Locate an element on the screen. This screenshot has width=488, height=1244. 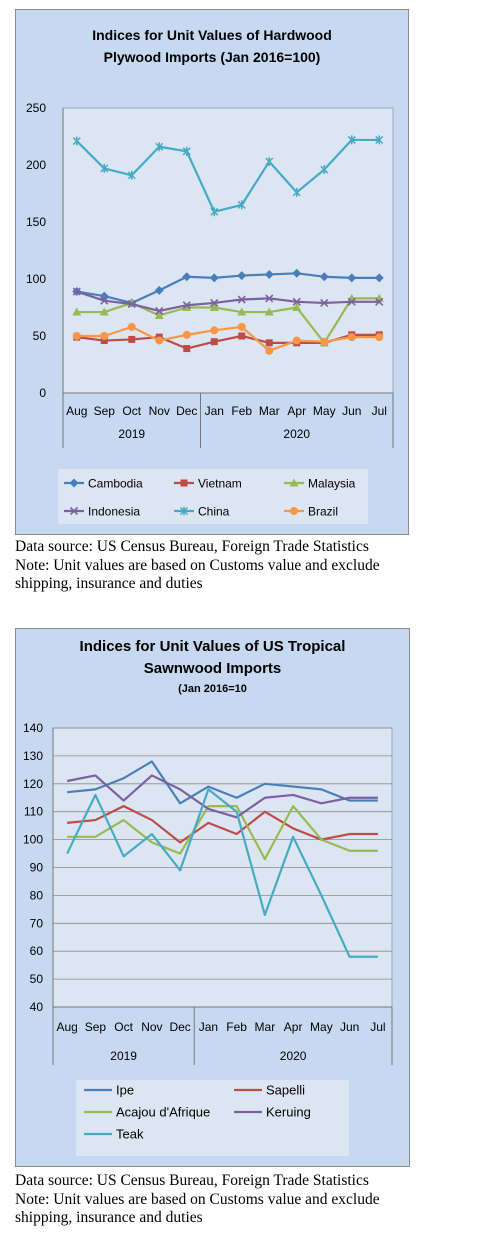
legend-entry-brazil: Brazil is located at coordinates (311, 512).